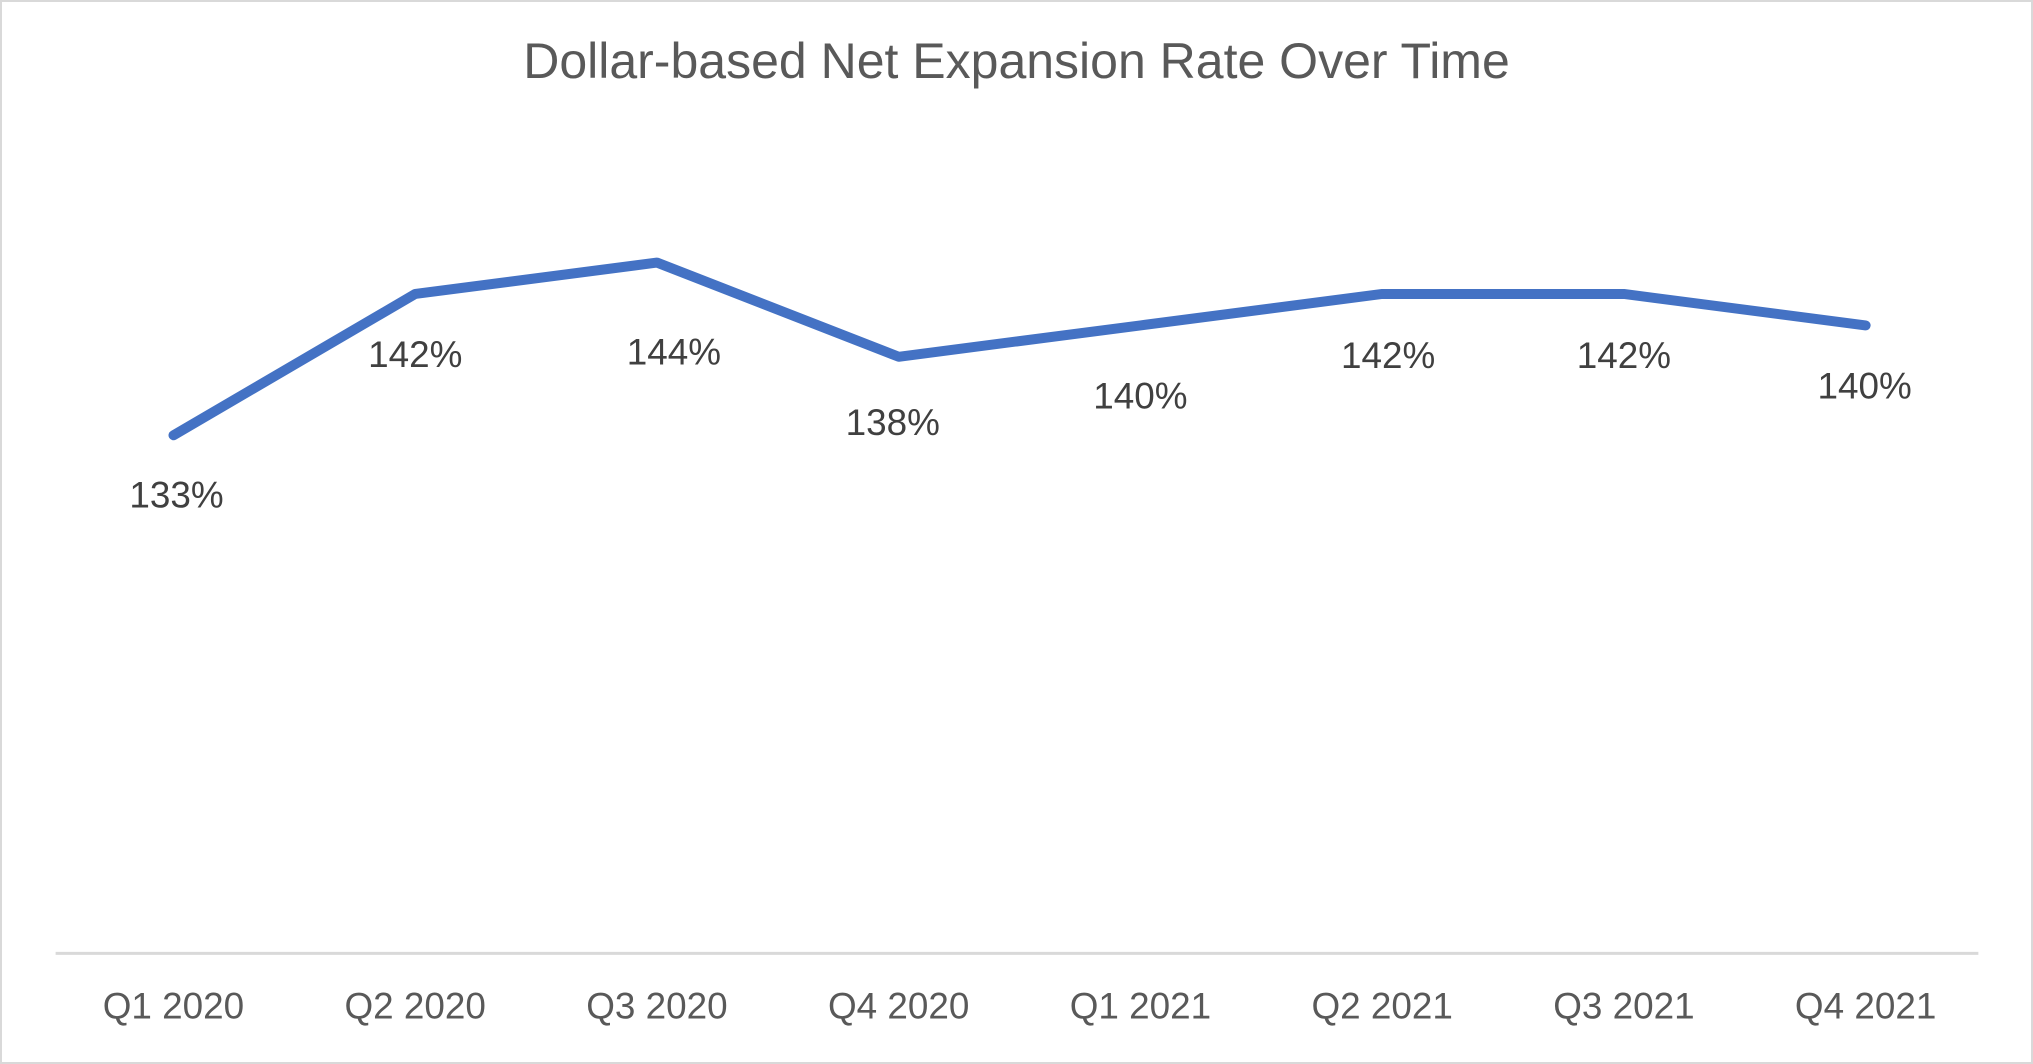 The width and height of the screenshot is (2033, 1064). I want to click on data-point-label: 138%, so click(893, 422).